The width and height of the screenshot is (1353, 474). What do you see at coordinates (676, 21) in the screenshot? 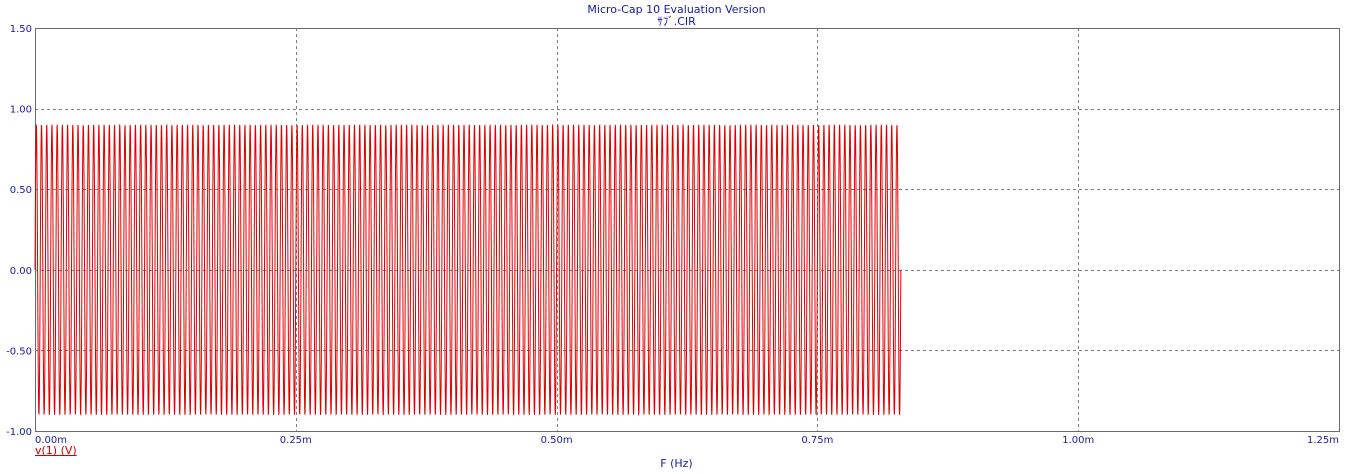
I see `chart-subtitle: ｻﾌﾞ.CIR` at bounding box center [676, 21].